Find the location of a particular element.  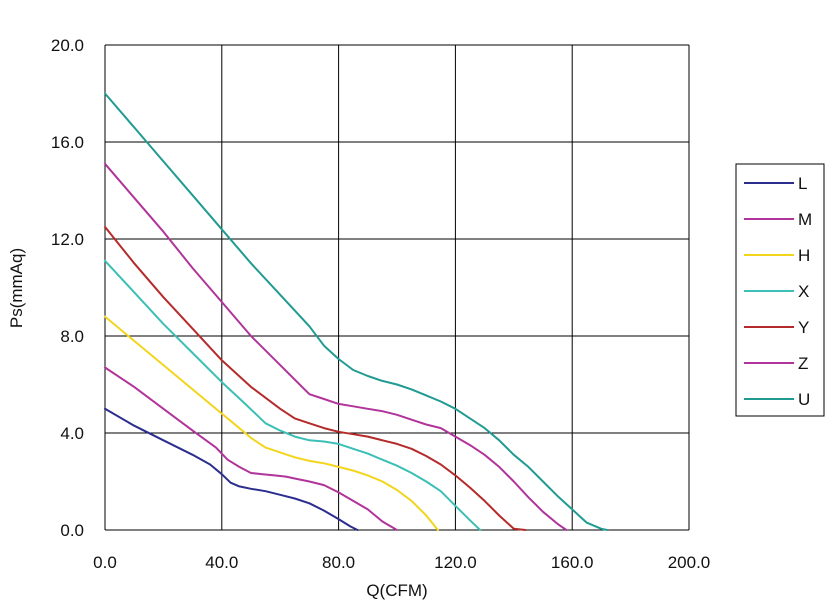

legend-label-m: M is located at coordinates (805, 219).